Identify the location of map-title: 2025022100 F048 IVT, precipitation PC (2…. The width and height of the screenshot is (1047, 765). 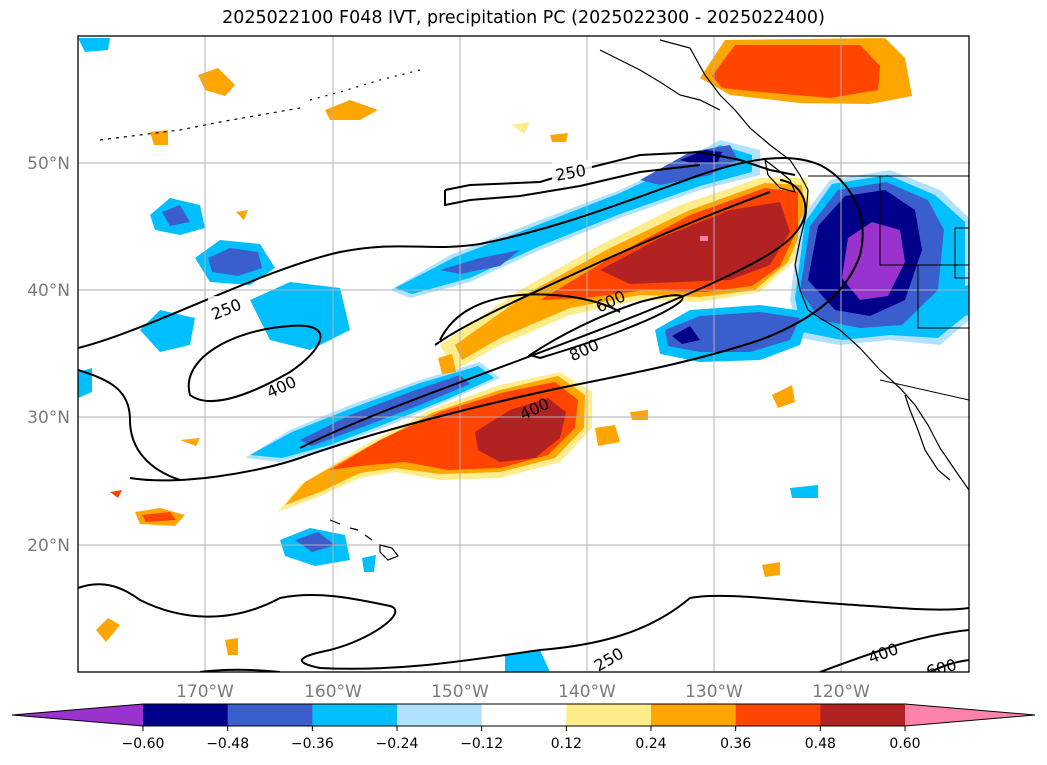
(523, 18).